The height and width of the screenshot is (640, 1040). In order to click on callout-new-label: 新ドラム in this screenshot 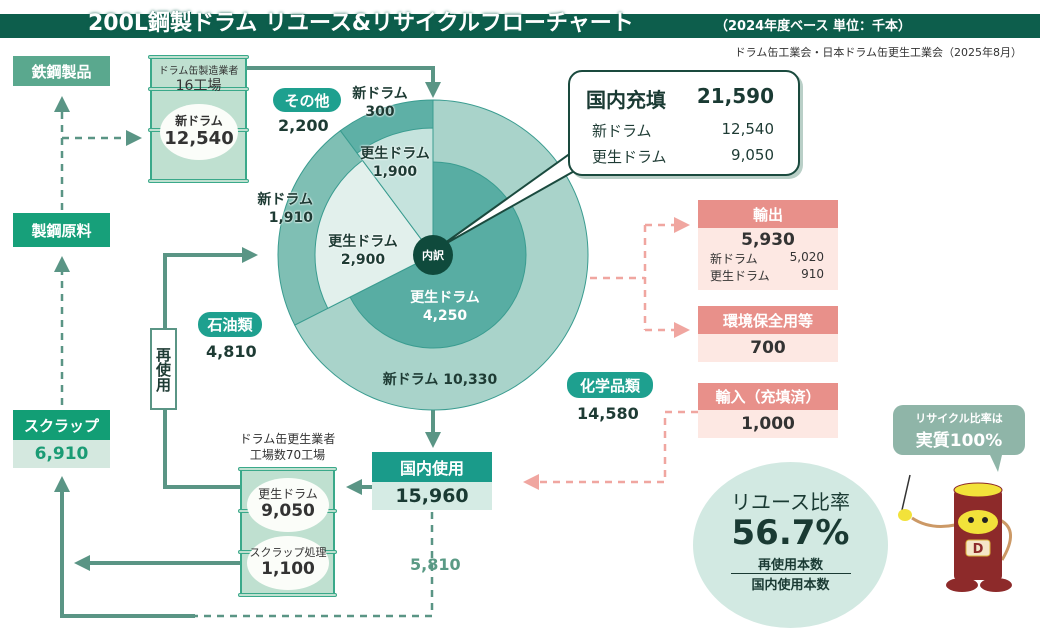, I will do `click(622, 131)`.